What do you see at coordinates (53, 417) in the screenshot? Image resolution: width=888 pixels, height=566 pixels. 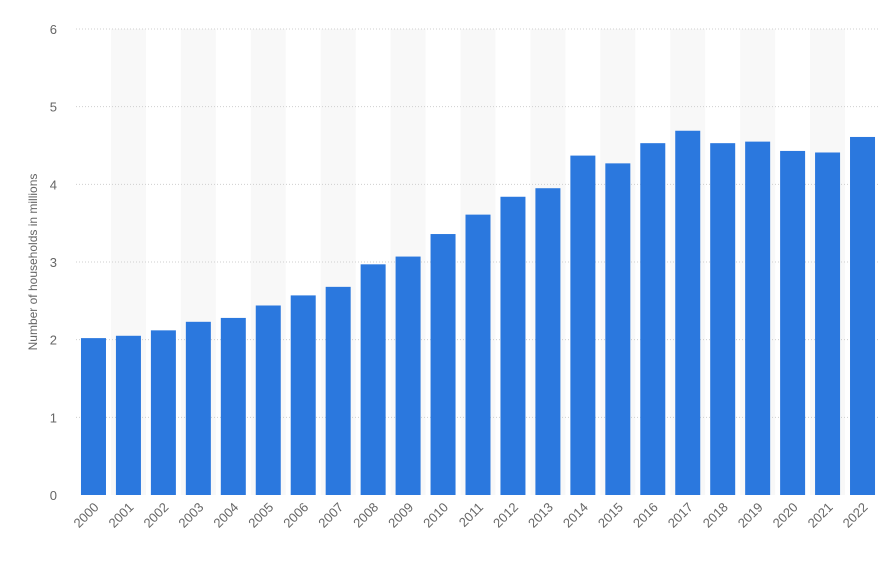 I see `y-tick-label: 1` at bounding box center [53, 417].